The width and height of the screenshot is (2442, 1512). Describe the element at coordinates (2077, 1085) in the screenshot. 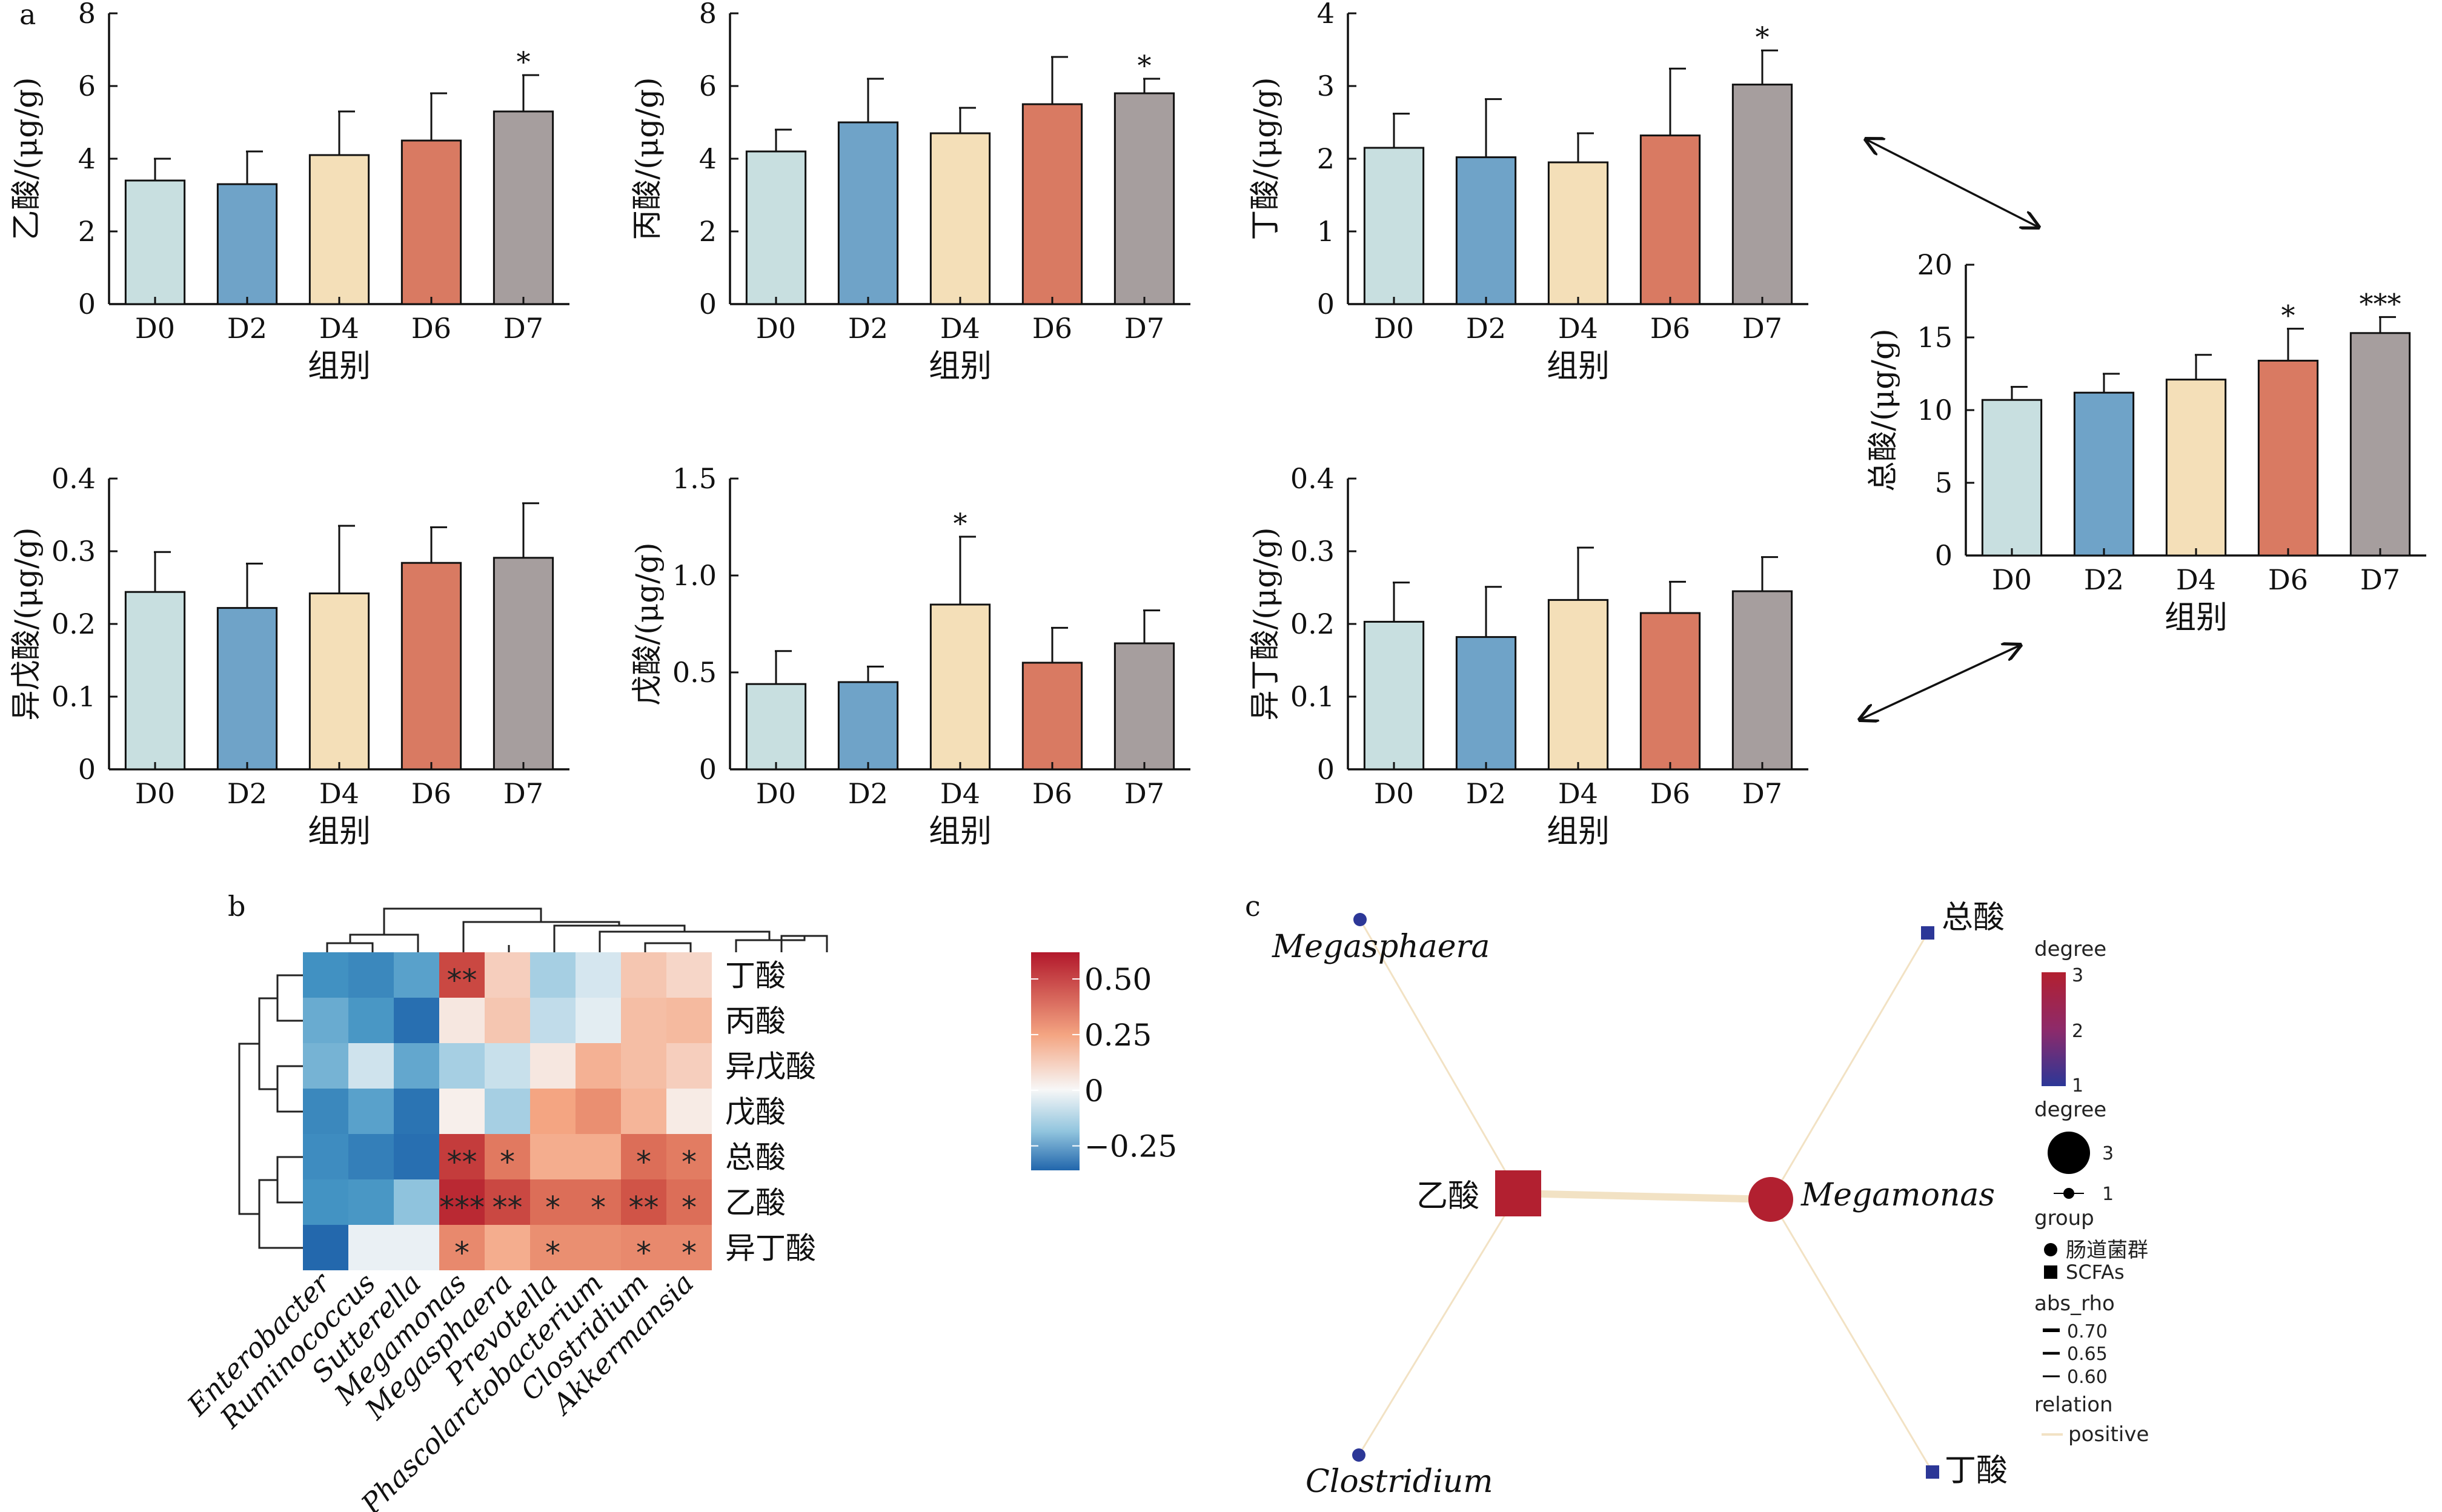

I see `degree-color-tick-1: 1` at that location.